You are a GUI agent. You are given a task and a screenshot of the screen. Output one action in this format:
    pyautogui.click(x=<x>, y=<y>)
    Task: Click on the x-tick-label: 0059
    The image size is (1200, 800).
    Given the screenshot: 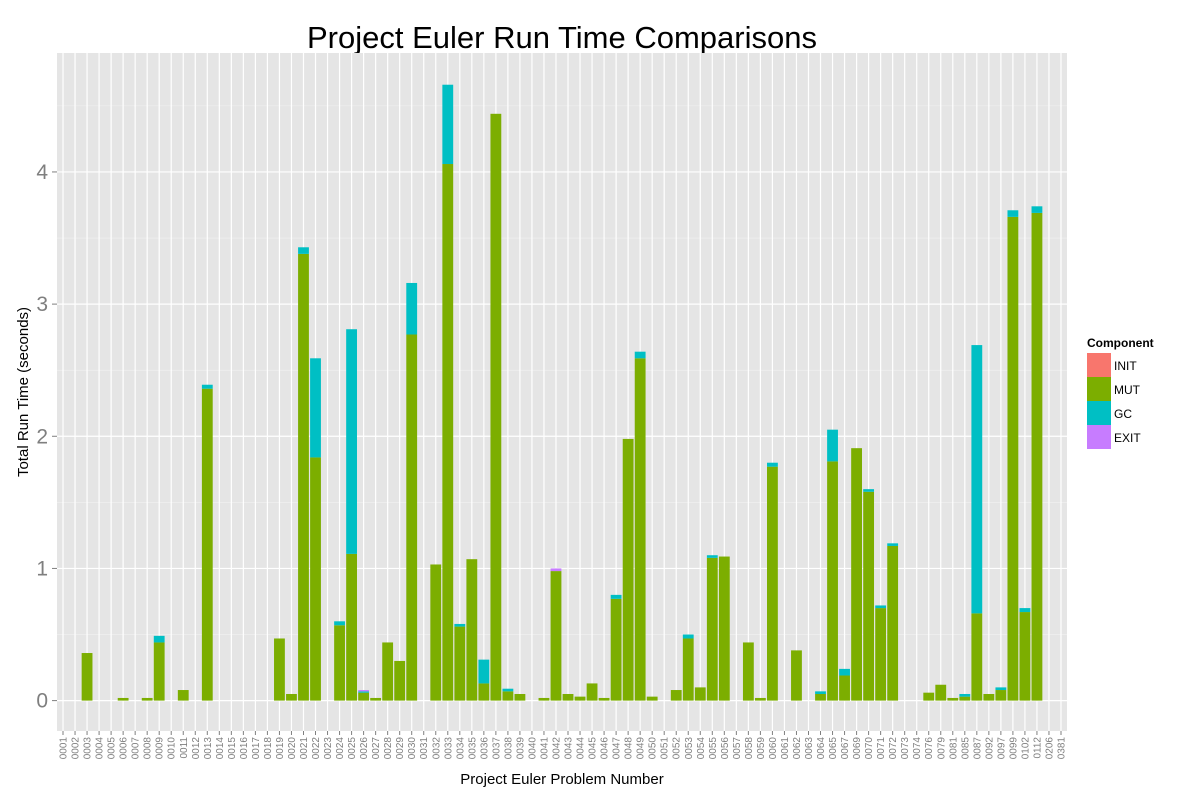 What is the action you would take?
    pyautogui.click(x=761, y=748)
    